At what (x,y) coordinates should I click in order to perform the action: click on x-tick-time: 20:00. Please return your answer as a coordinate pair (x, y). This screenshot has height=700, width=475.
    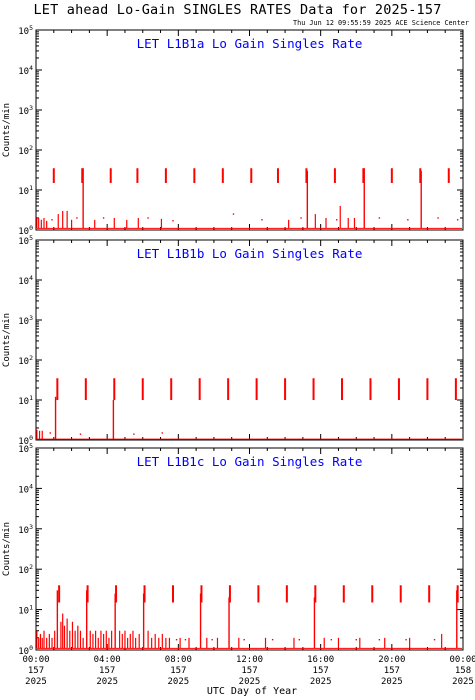
    Looking at the image, I should click on (391, 660).